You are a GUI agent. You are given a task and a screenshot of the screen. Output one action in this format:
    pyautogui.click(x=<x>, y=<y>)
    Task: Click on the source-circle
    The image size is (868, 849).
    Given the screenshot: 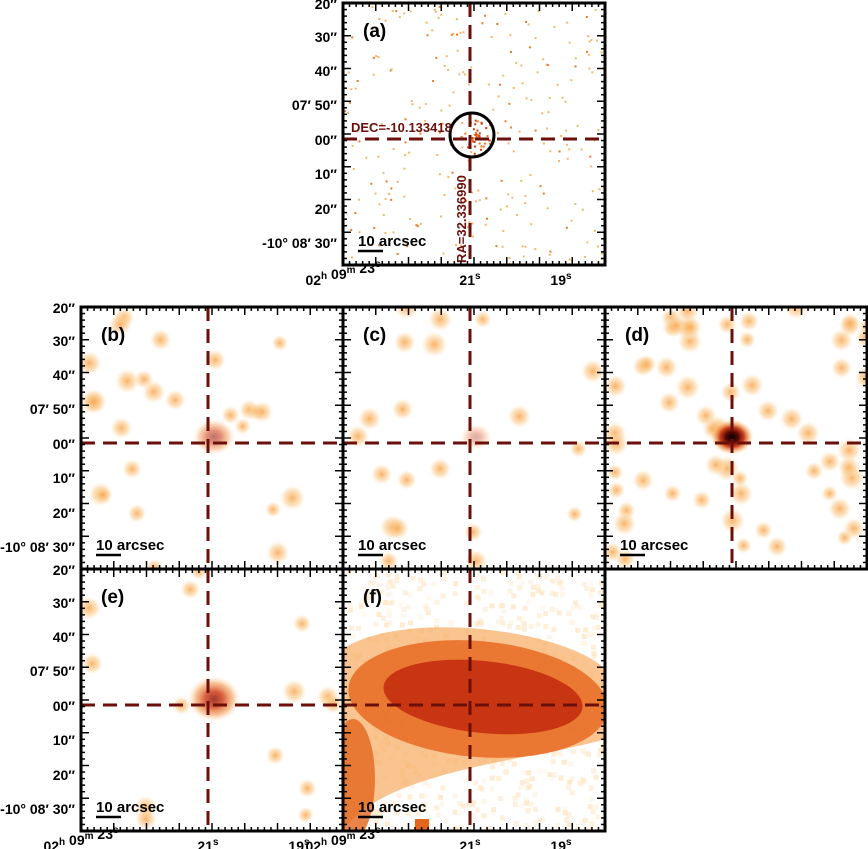 What is the action you would take?
    pyautogui.click(x=472, y=135)
    